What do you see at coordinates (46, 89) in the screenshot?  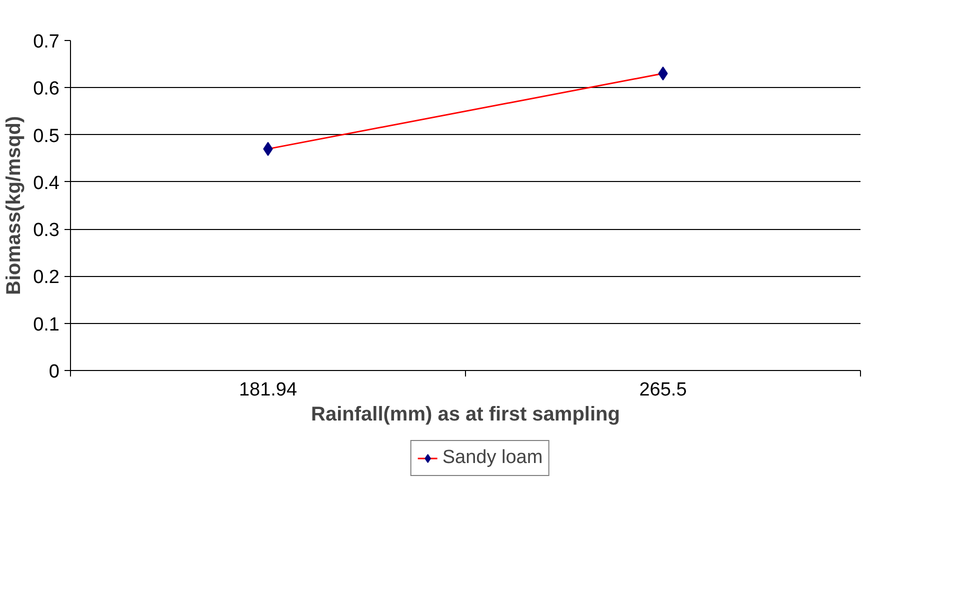 I see `y-tick-label: 0.6` at bounding box center [46, 89].